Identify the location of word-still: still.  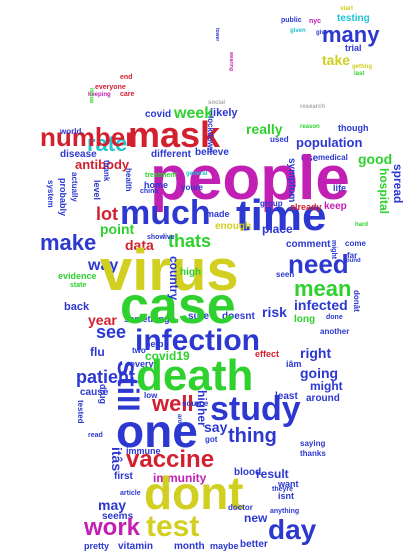
(127, 386).